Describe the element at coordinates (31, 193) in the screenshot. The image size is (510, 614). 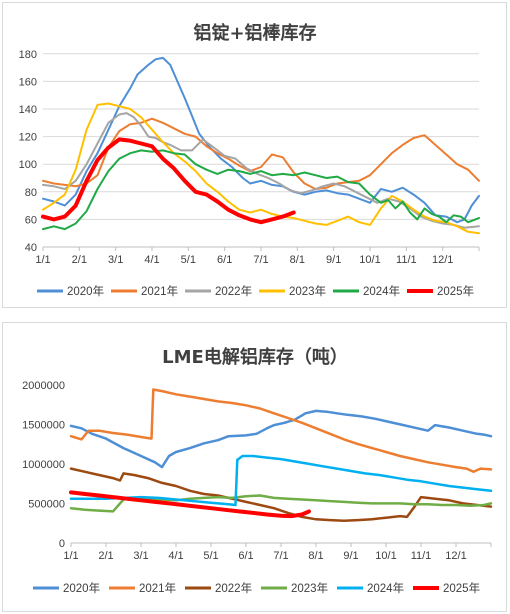
I see `y-tick-label: 80` at that location.